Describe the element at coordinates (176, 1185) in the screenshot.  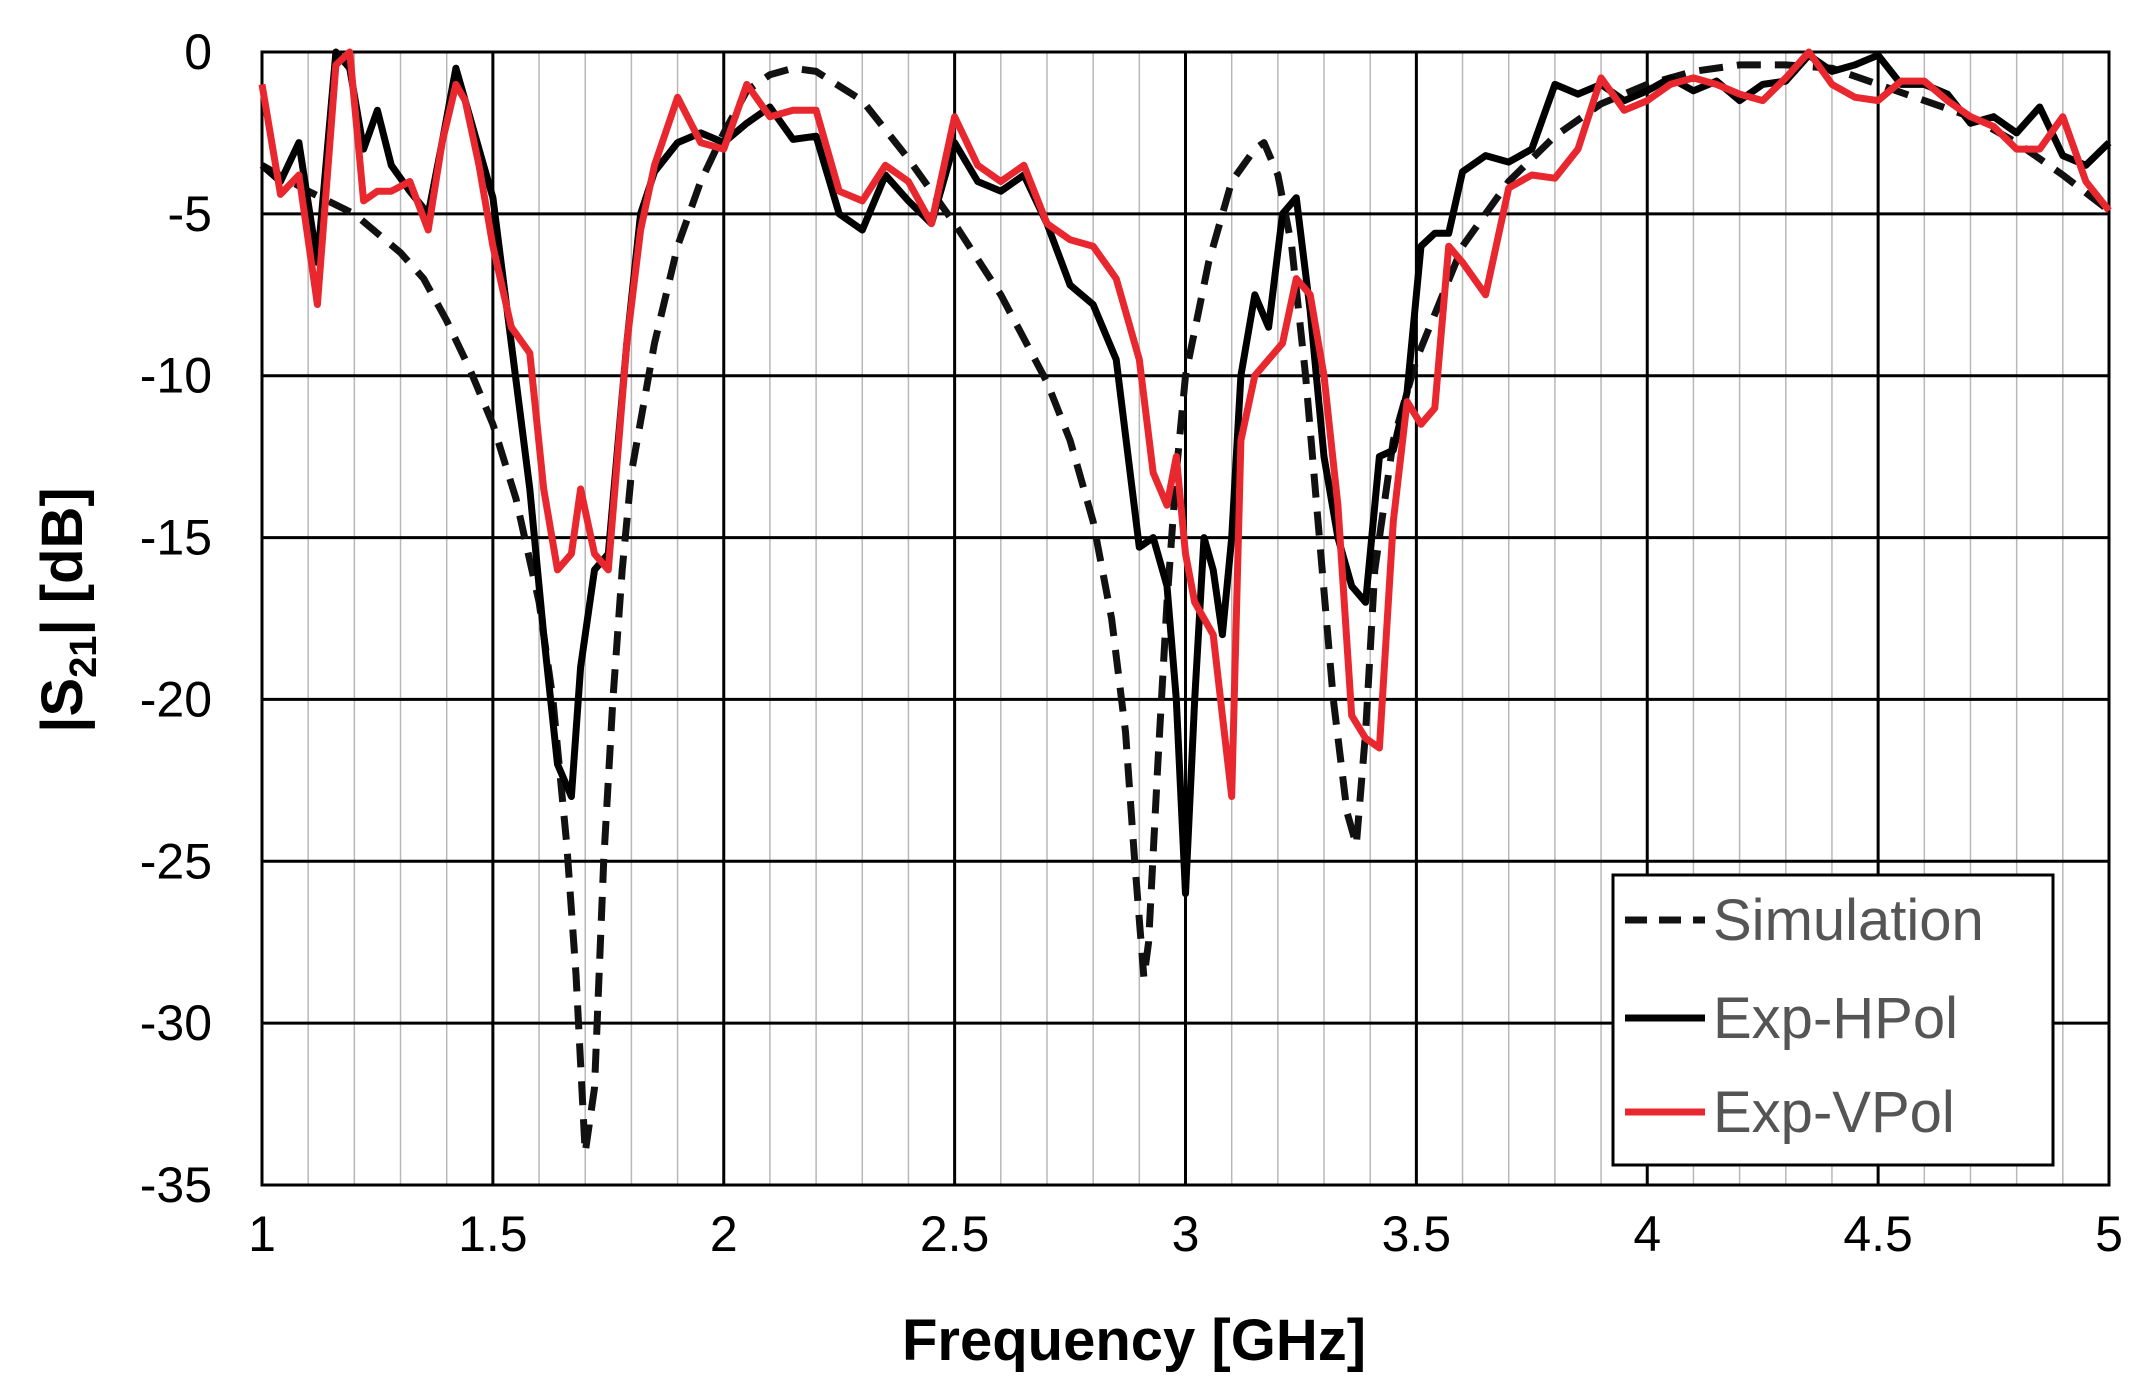
I see `y-tick-label: -35` at that location.